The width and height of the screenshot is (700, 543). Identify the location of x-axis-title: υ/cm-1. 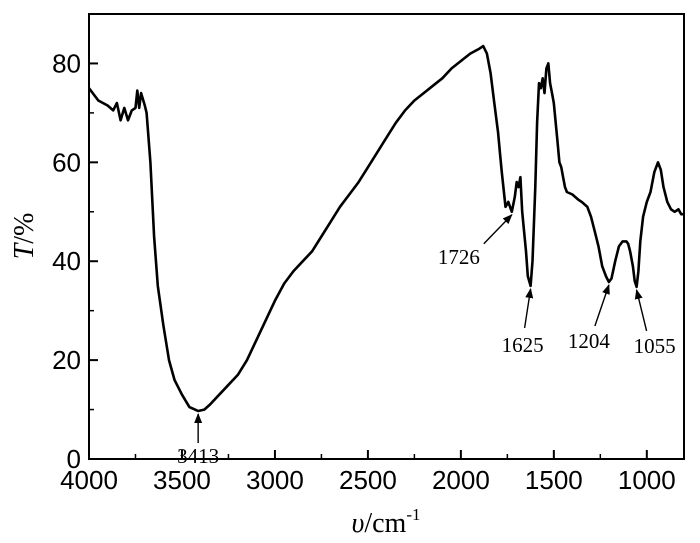
(385, 522).